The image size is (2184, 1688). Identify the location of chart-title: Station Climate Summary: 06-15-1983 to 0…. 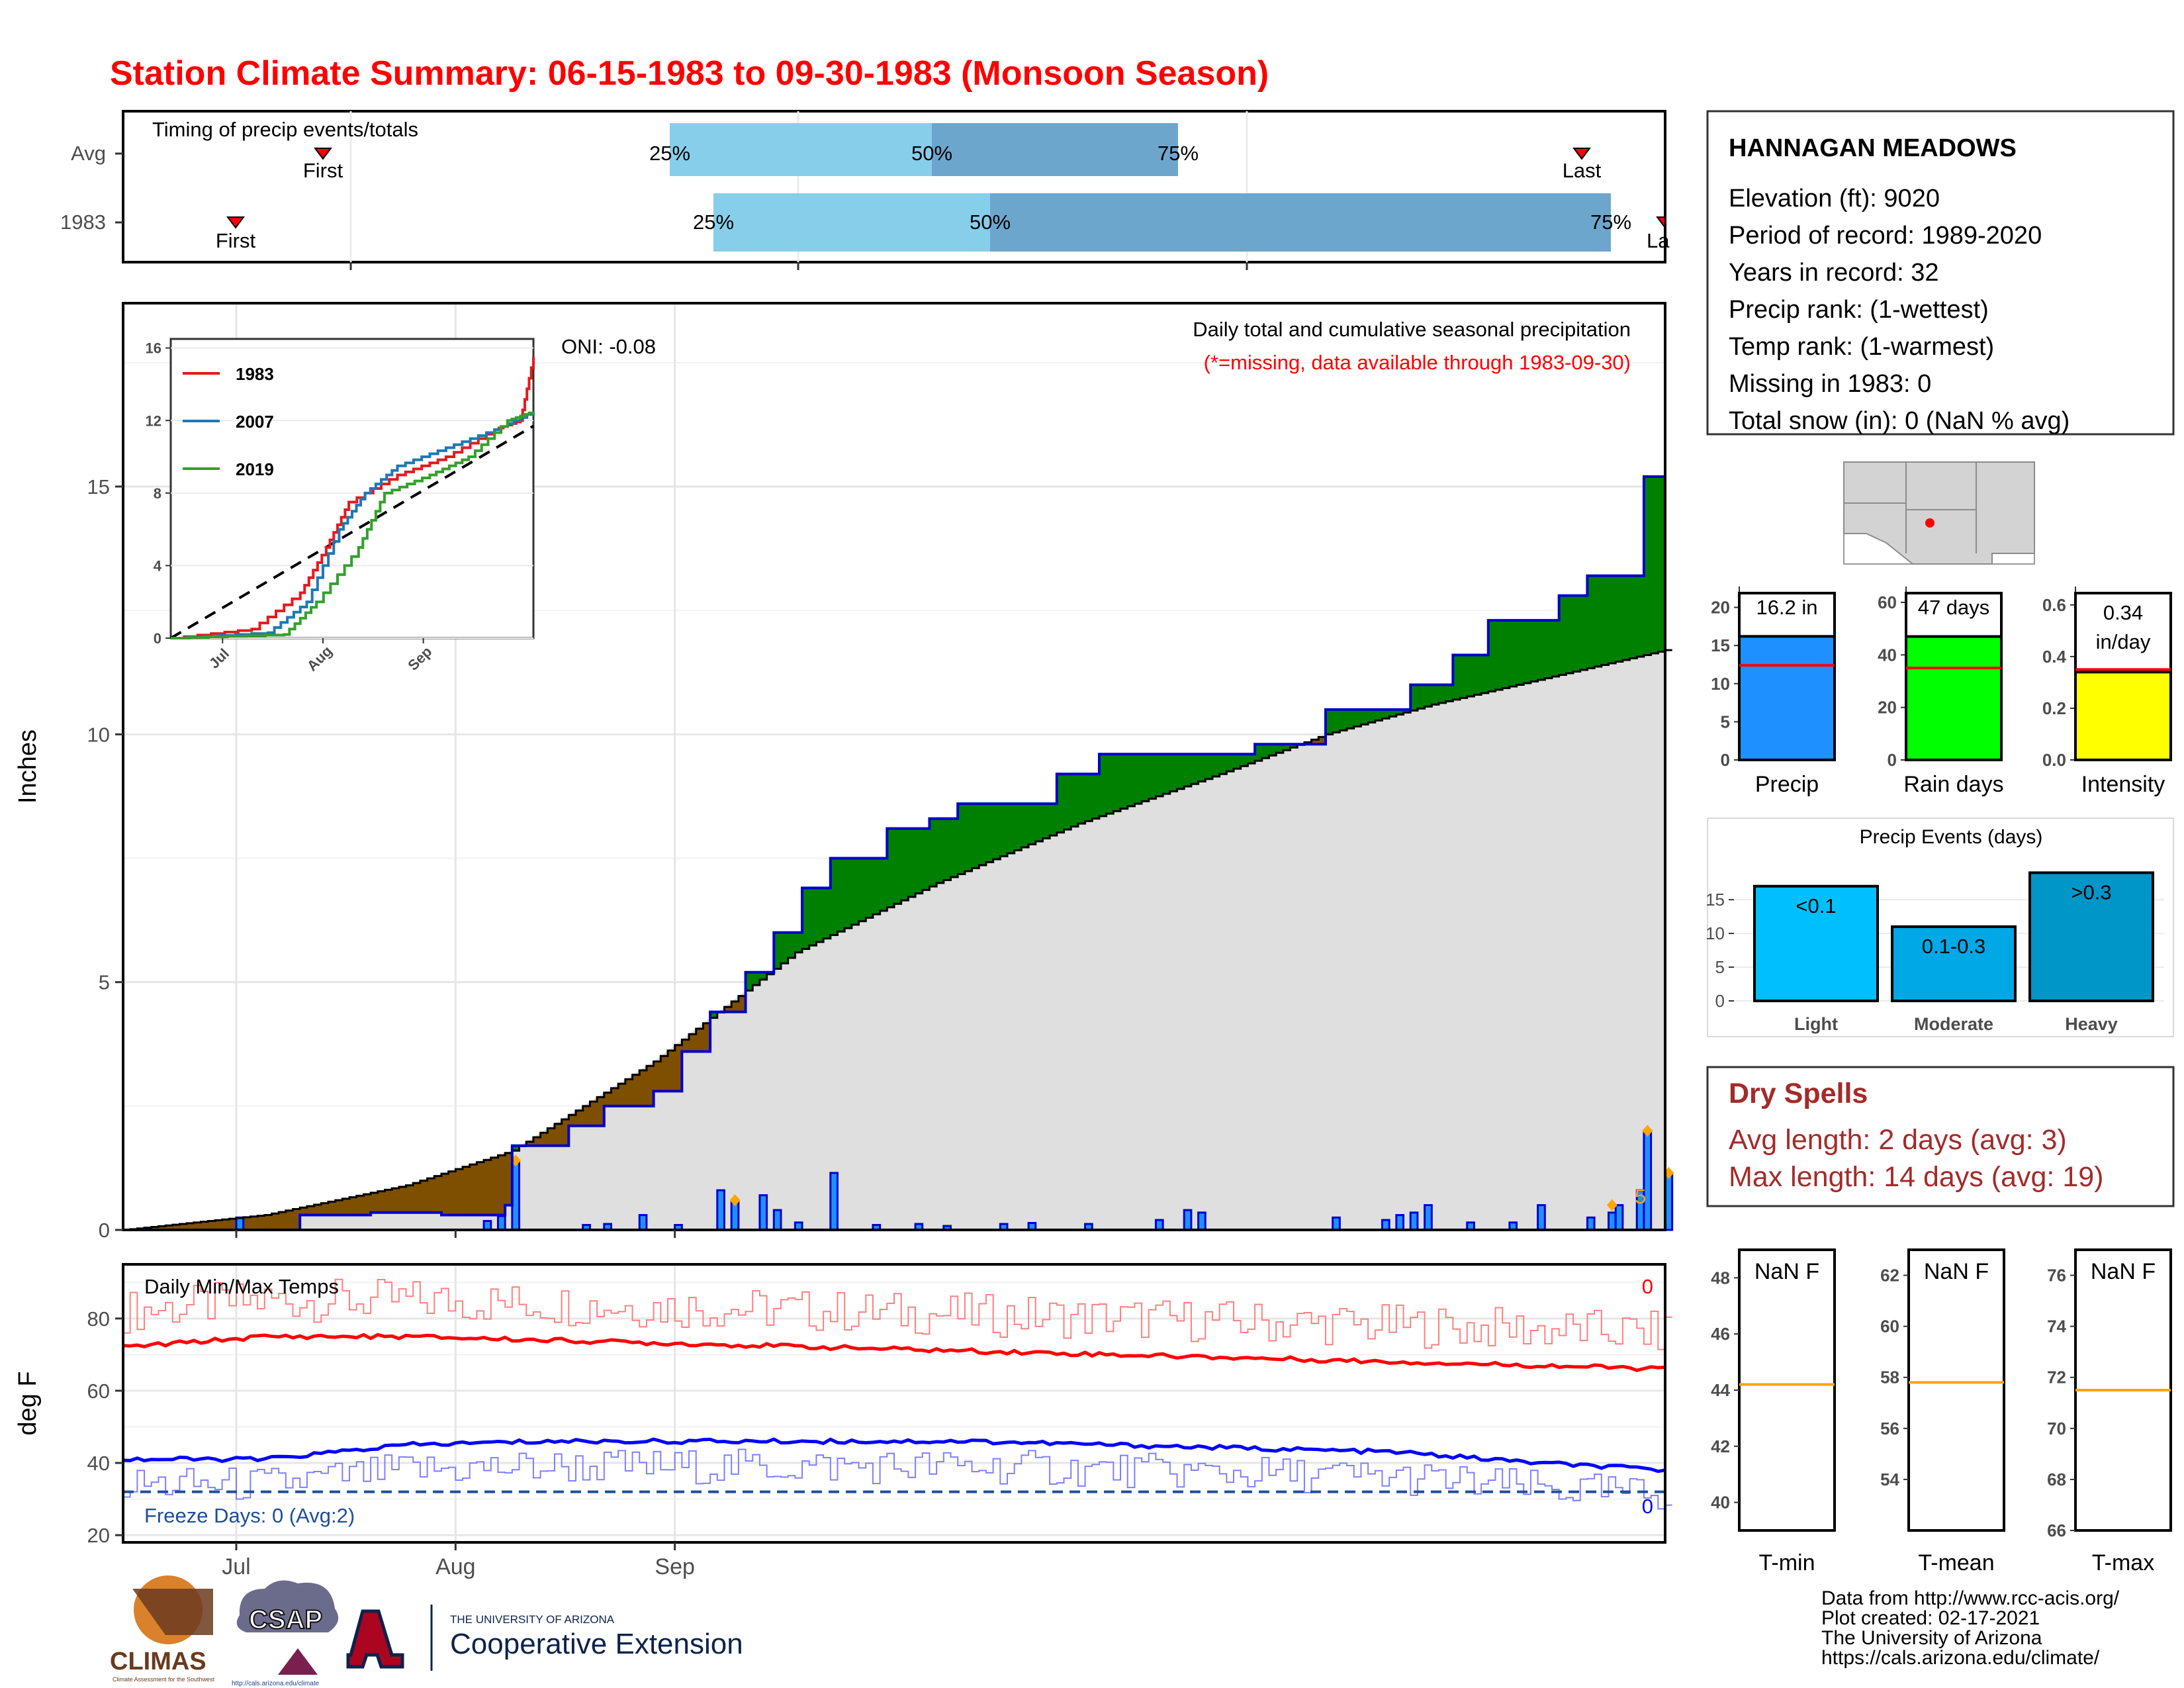
(689, 73).